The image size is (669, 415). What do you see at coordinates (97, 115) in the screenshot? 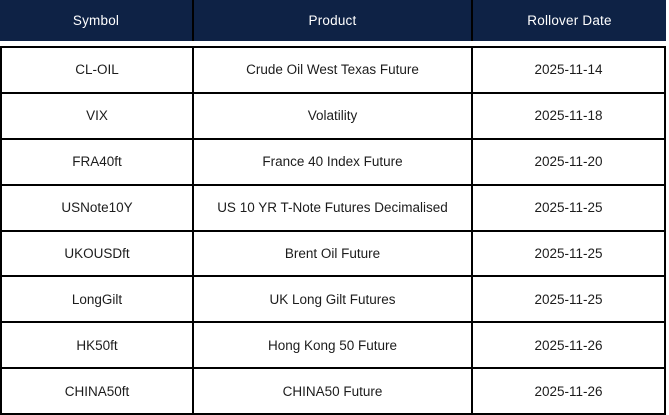
I see `cell-symbol: VIX` at bounding box center [97, 115].